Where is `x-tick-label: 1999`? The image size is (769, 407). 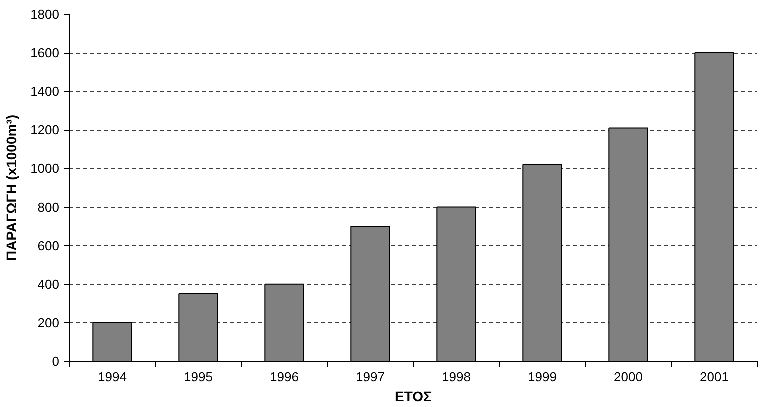
x-tick-label: 1999 is located at coordinates (542, 377).